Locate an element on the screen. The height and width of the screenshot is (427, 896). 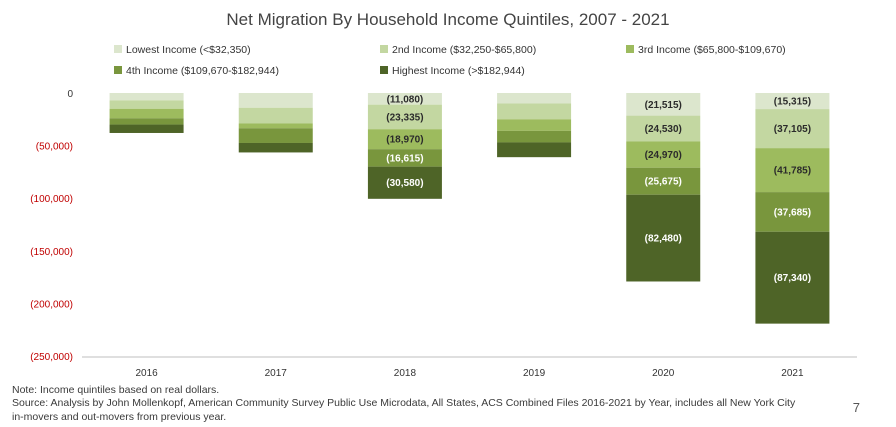
y-tick-label: (50,000) is located at coordinates (54, 147).